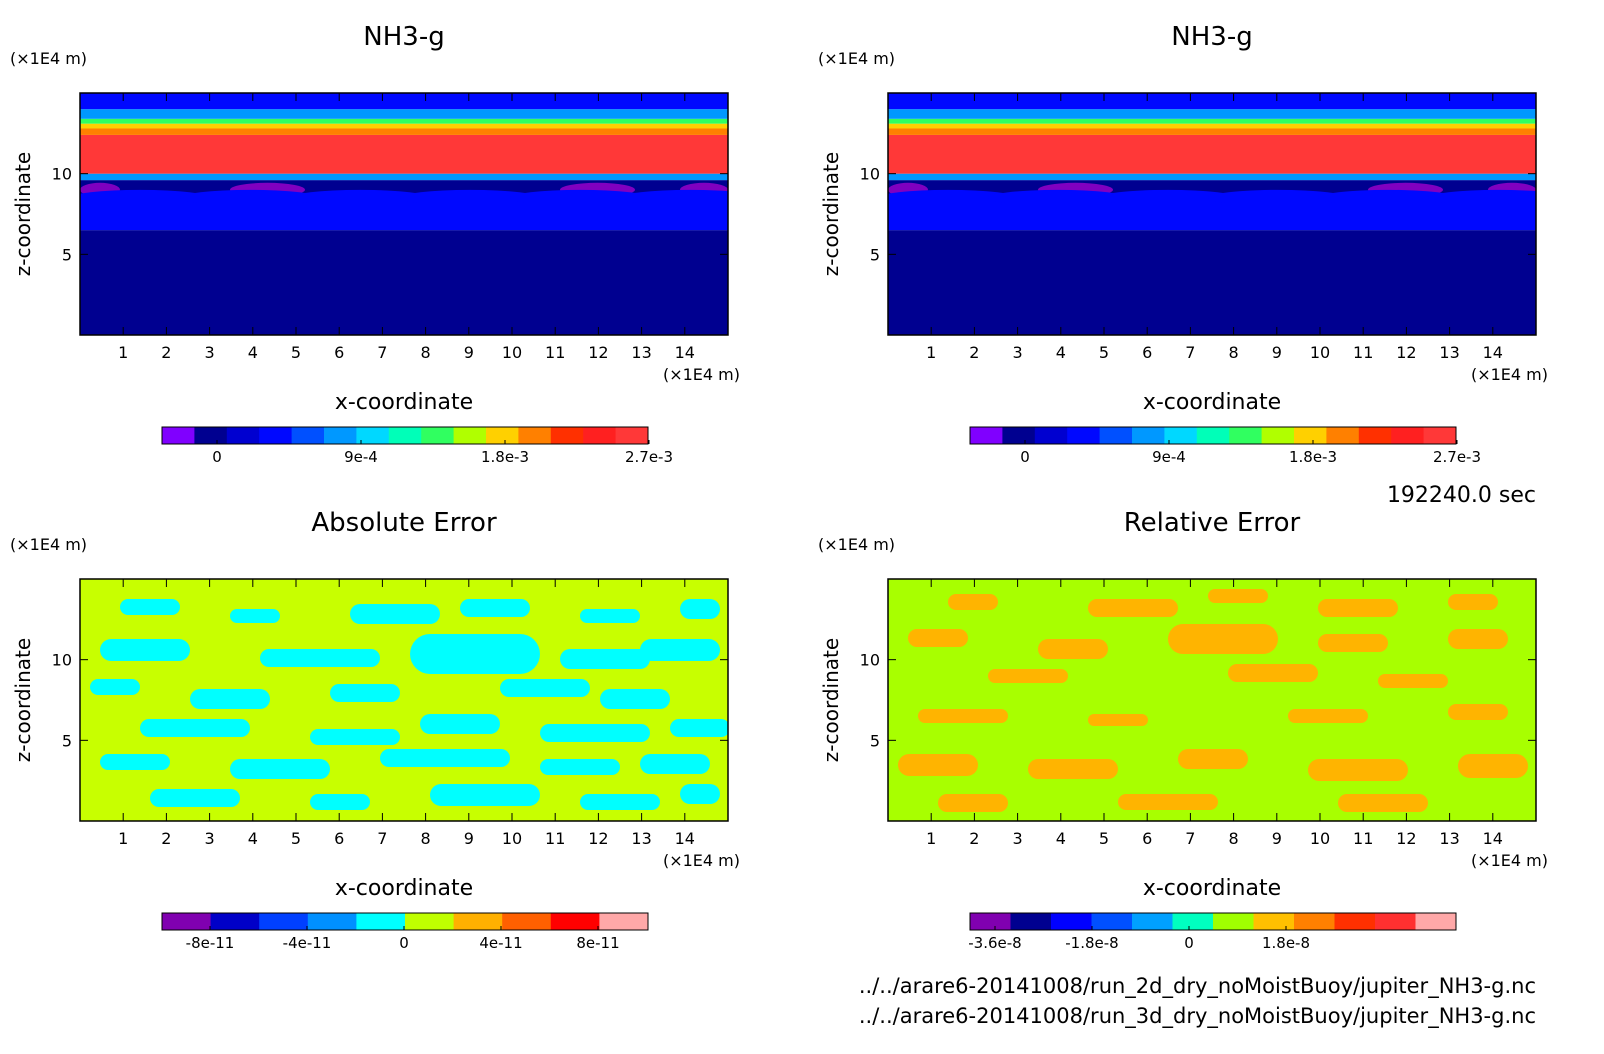 This screenshot has width=1604, height=1054. Describe the element at coordinates (404, 888) in the screenshot. I see `x-axis-label: x-coordinate` at that location.